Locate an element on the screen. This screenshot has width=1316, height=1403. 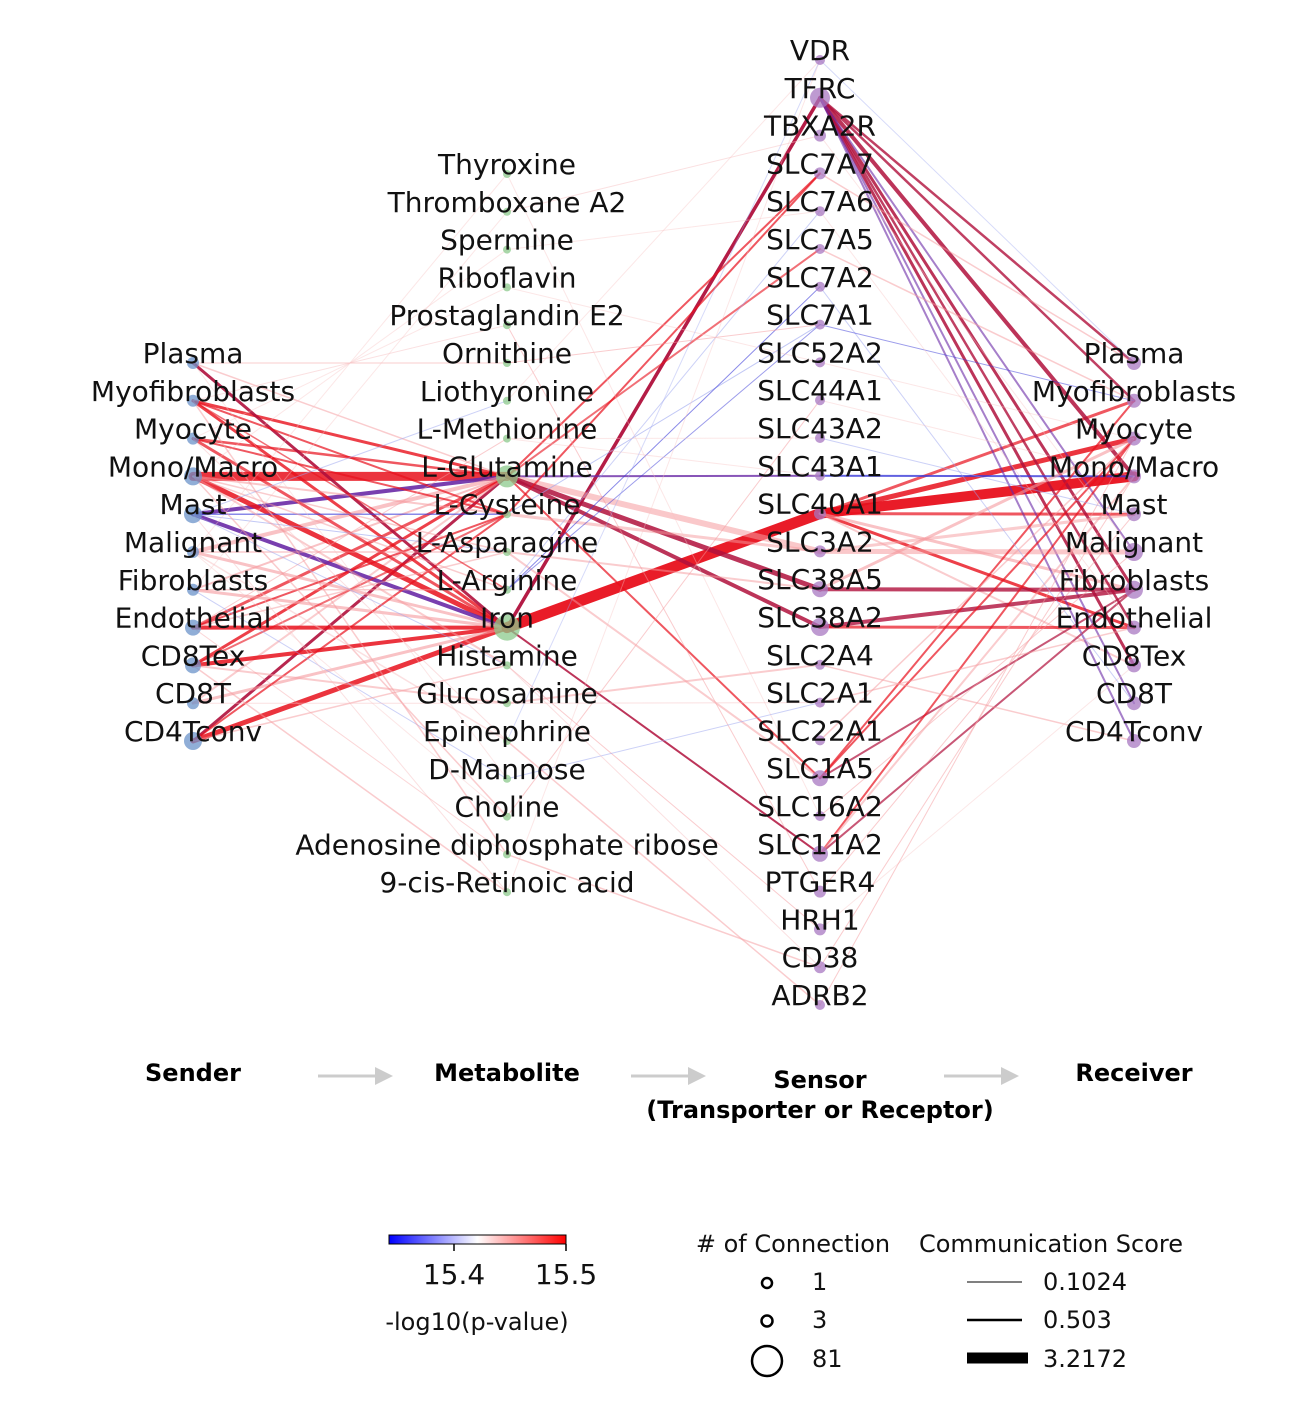
receiver-label: Mast is located at coordinates (1134, 504).